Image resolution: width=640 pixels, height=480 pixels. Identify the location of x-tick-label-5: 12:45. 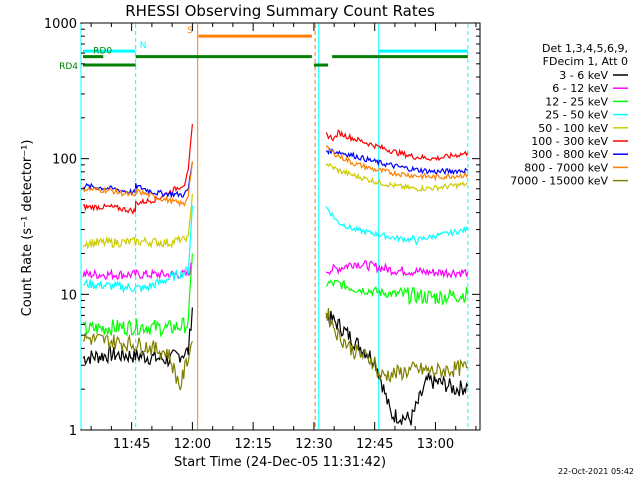
(374, 444).